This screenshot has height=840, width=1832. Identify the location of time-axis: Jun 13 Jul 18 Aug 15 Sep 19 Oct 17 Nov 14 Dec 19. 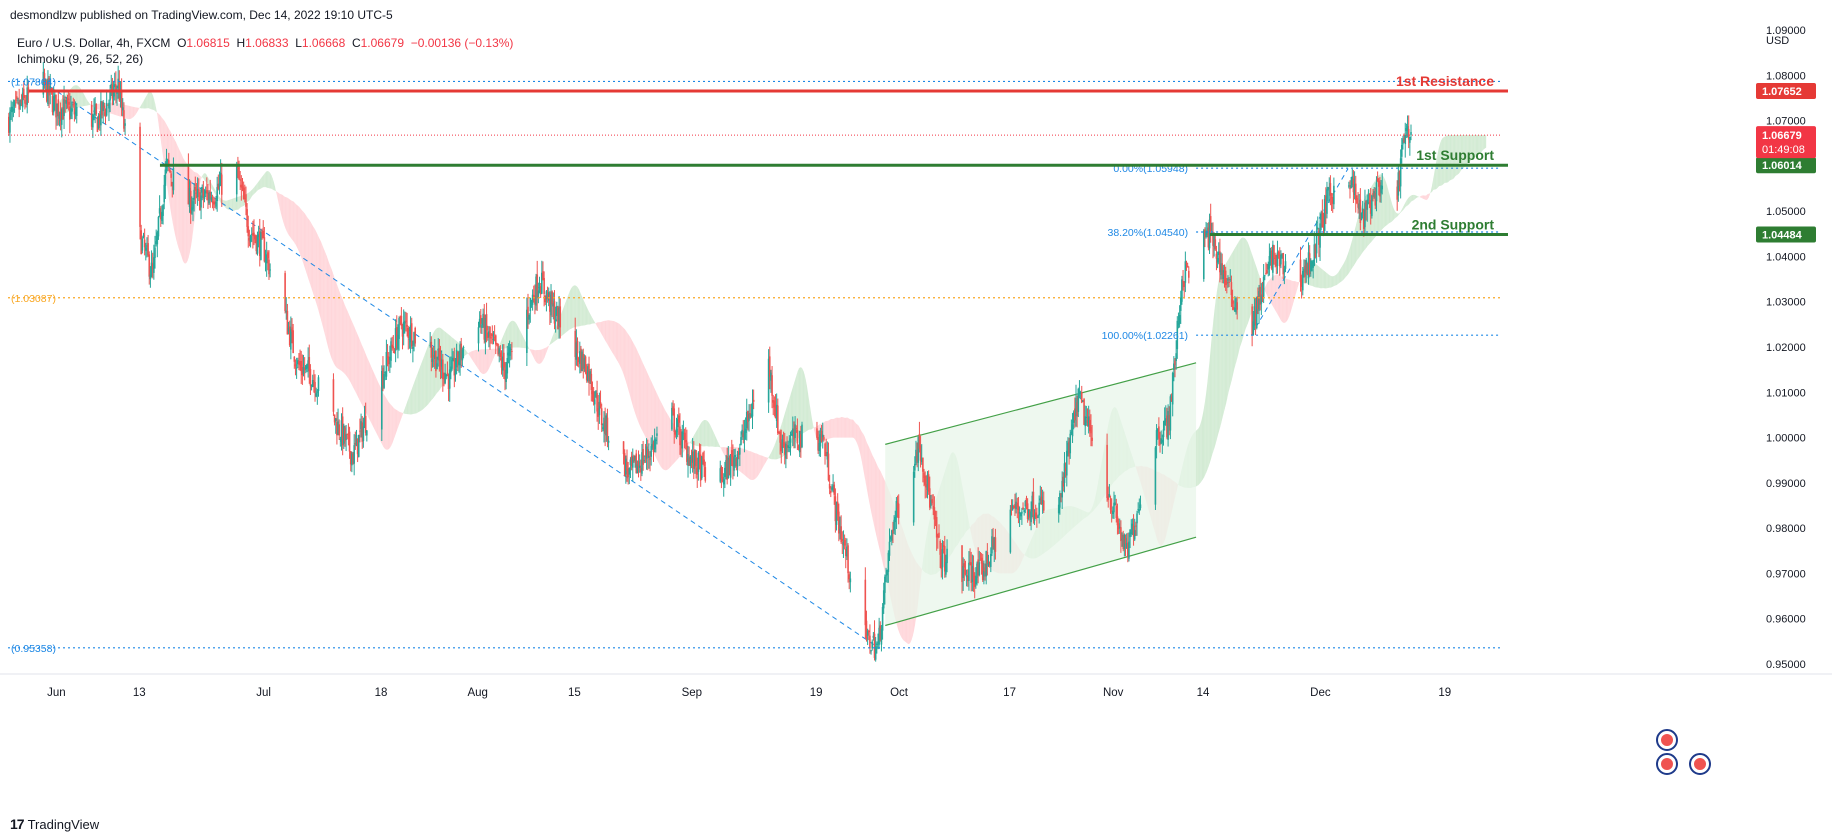
(916, 686).